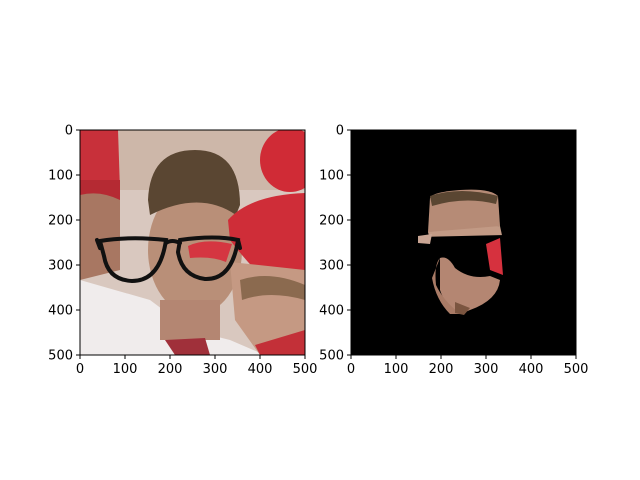 The width and height of the screenshot is (640, 480). What do you see at coordinates (305, 369) in the screenshot?
I see `left-x-tick-label: 500` at bounding box center [305, 369].